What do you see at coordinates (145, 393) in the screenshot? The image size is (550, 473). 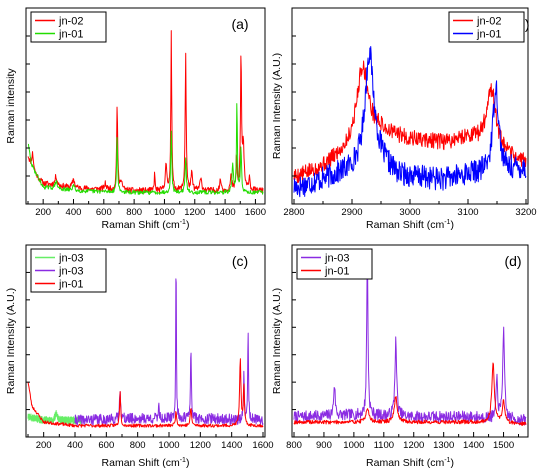 I see `panel-c-series-3-line` at bounding box center [145, 393].